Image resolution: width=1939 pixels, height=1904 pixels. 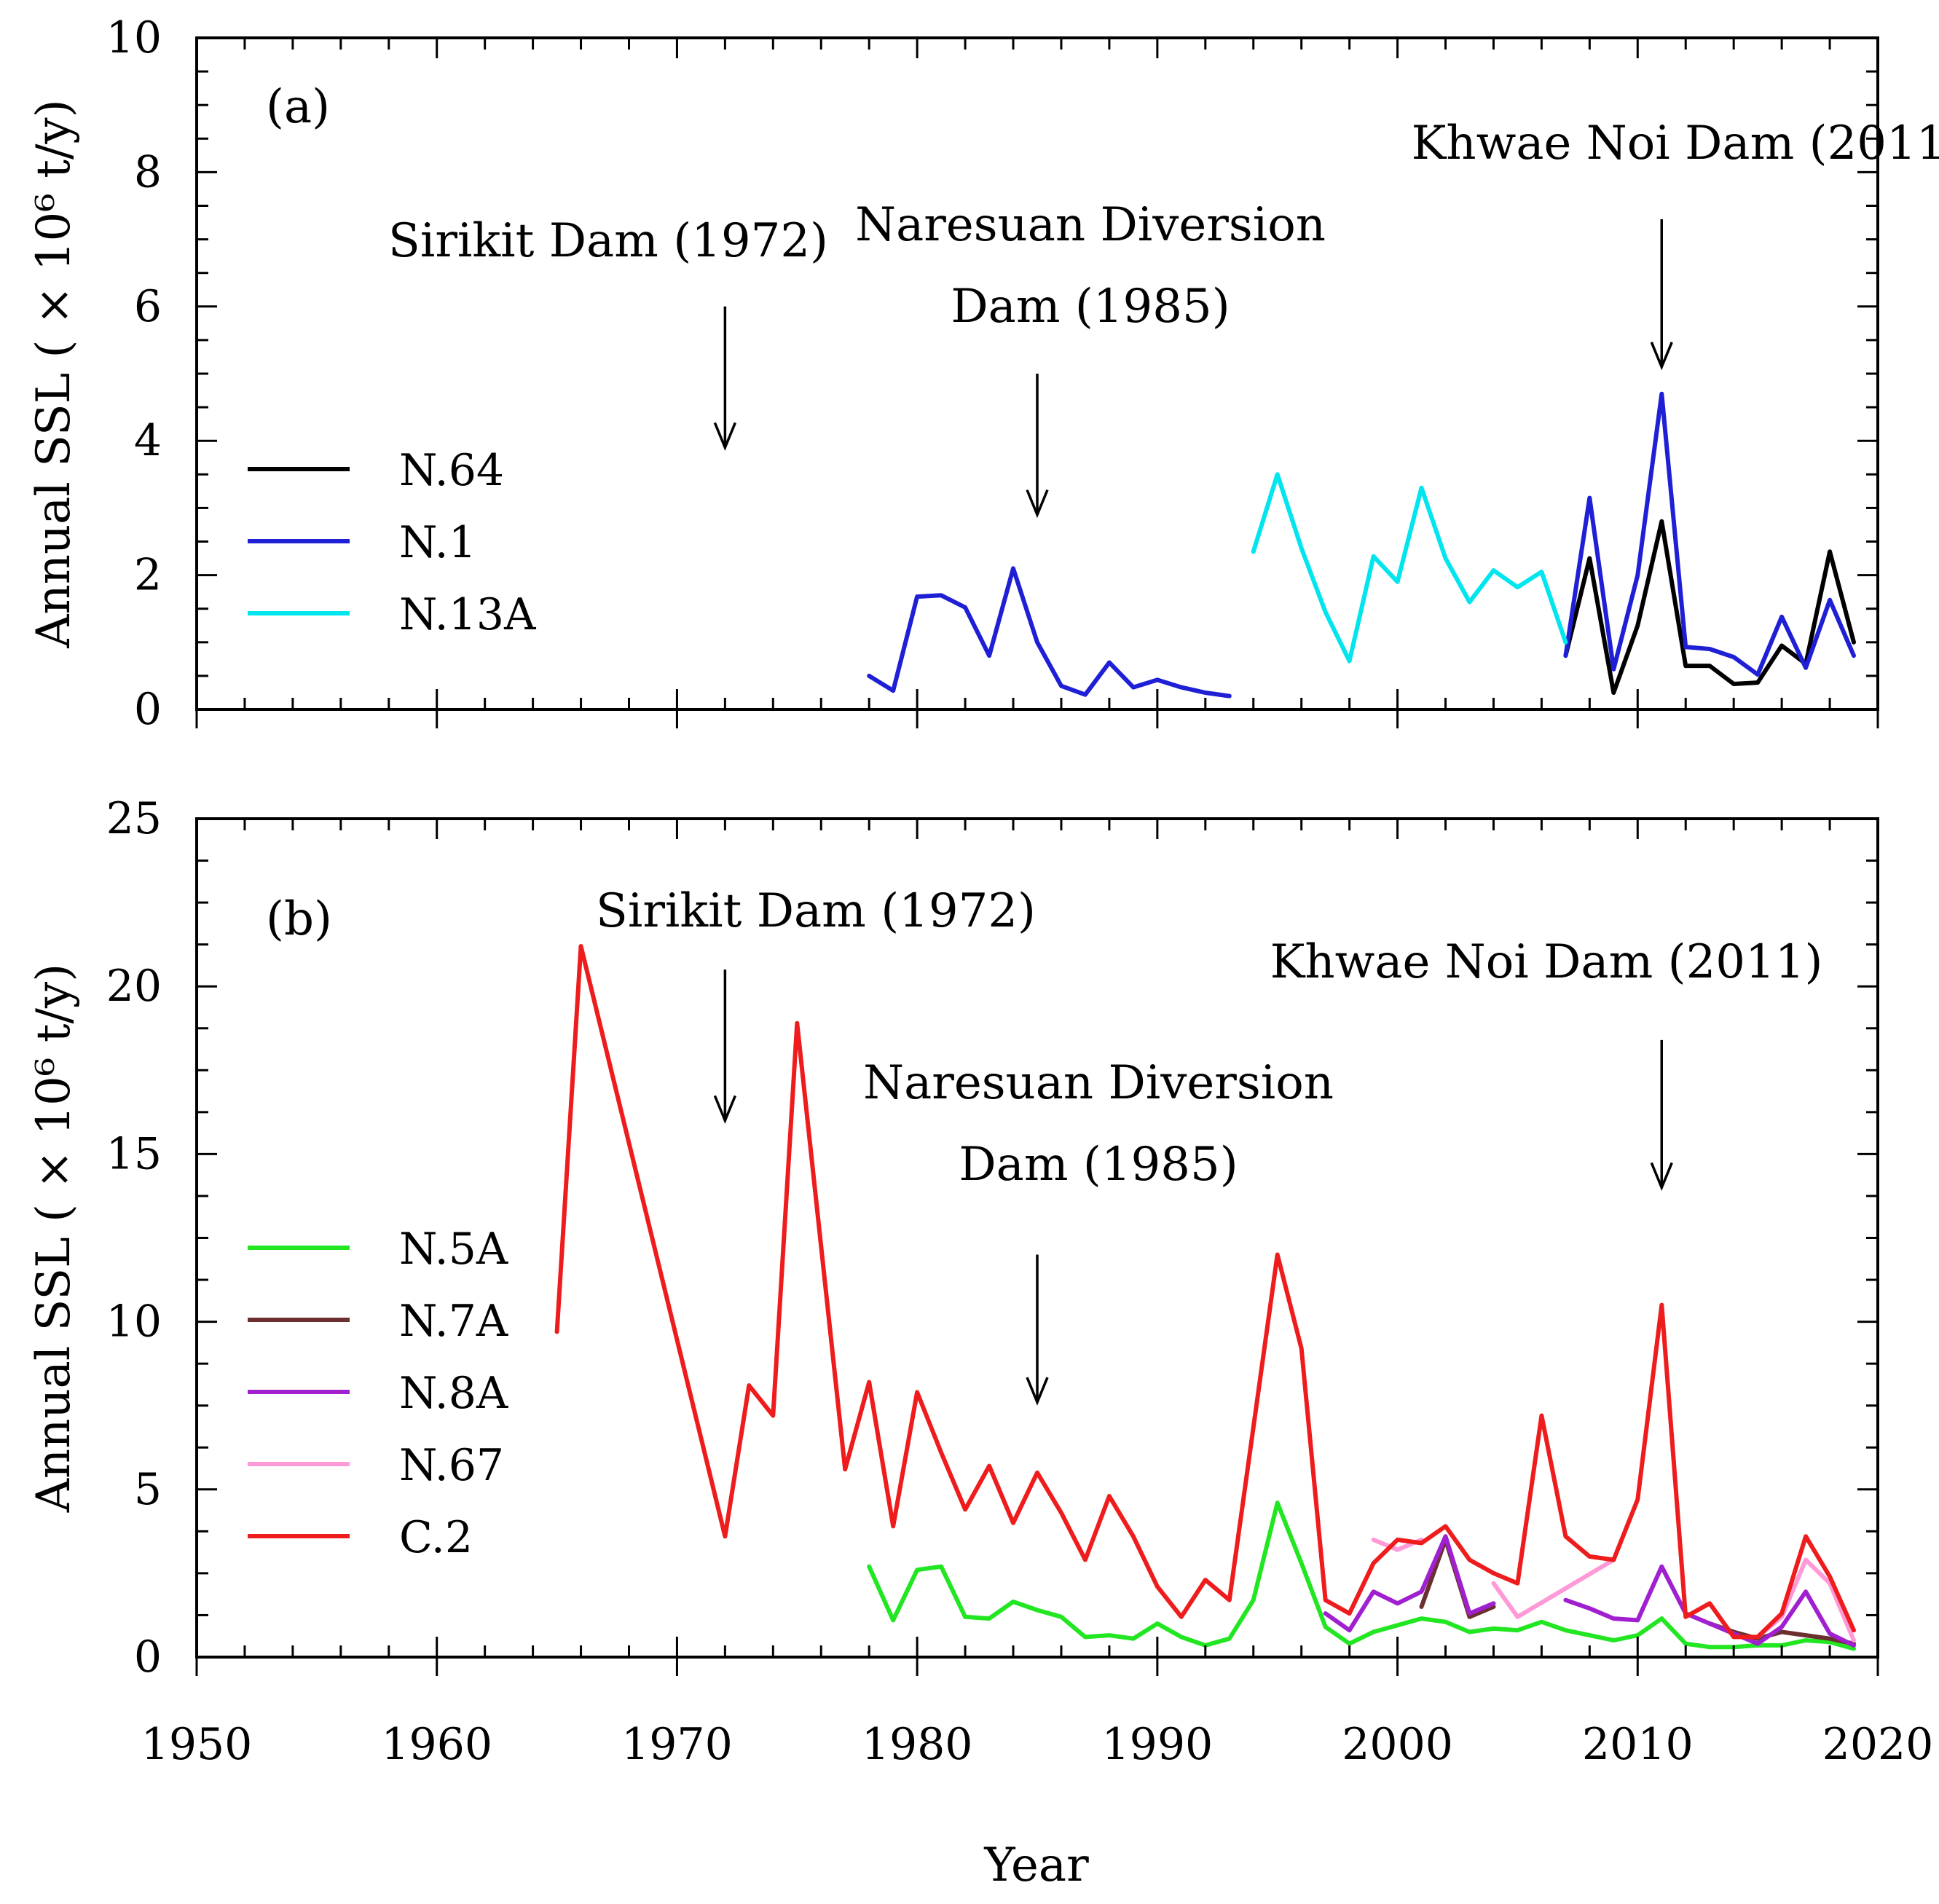 What do you see at coordinates (298, 107) in the screenshot?
I see `panel-label: (a)` at bounding box center [298, 107].